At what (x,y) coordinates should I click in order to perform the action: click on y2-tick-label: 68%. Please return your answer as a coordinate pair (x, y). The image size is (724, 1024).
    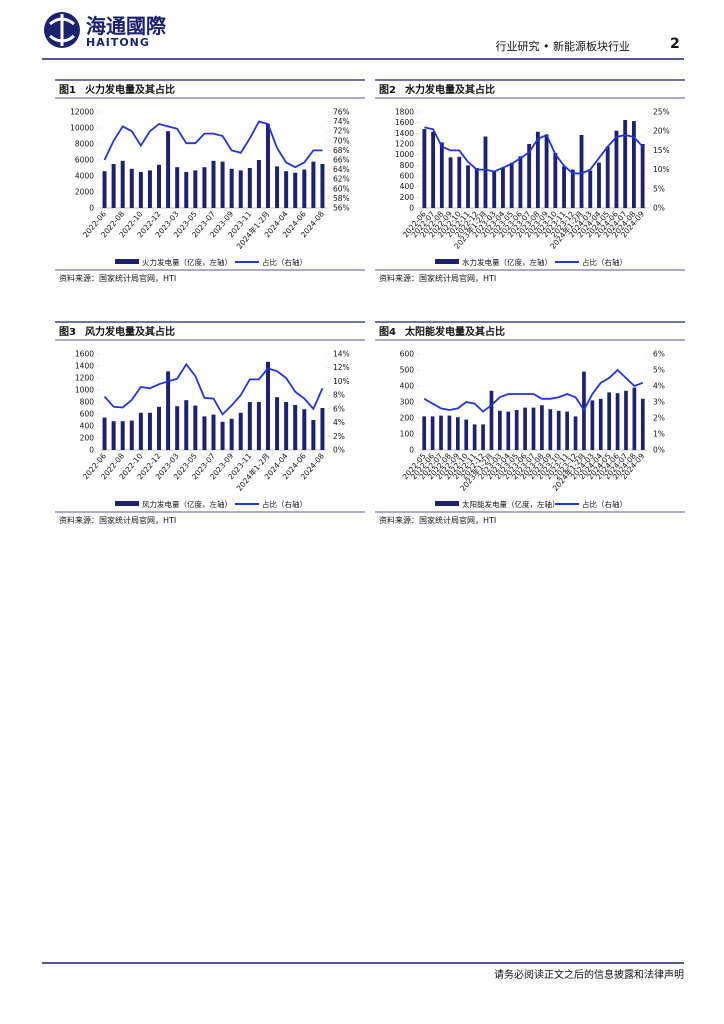
    Looking at the image, I should click on (341, 150).